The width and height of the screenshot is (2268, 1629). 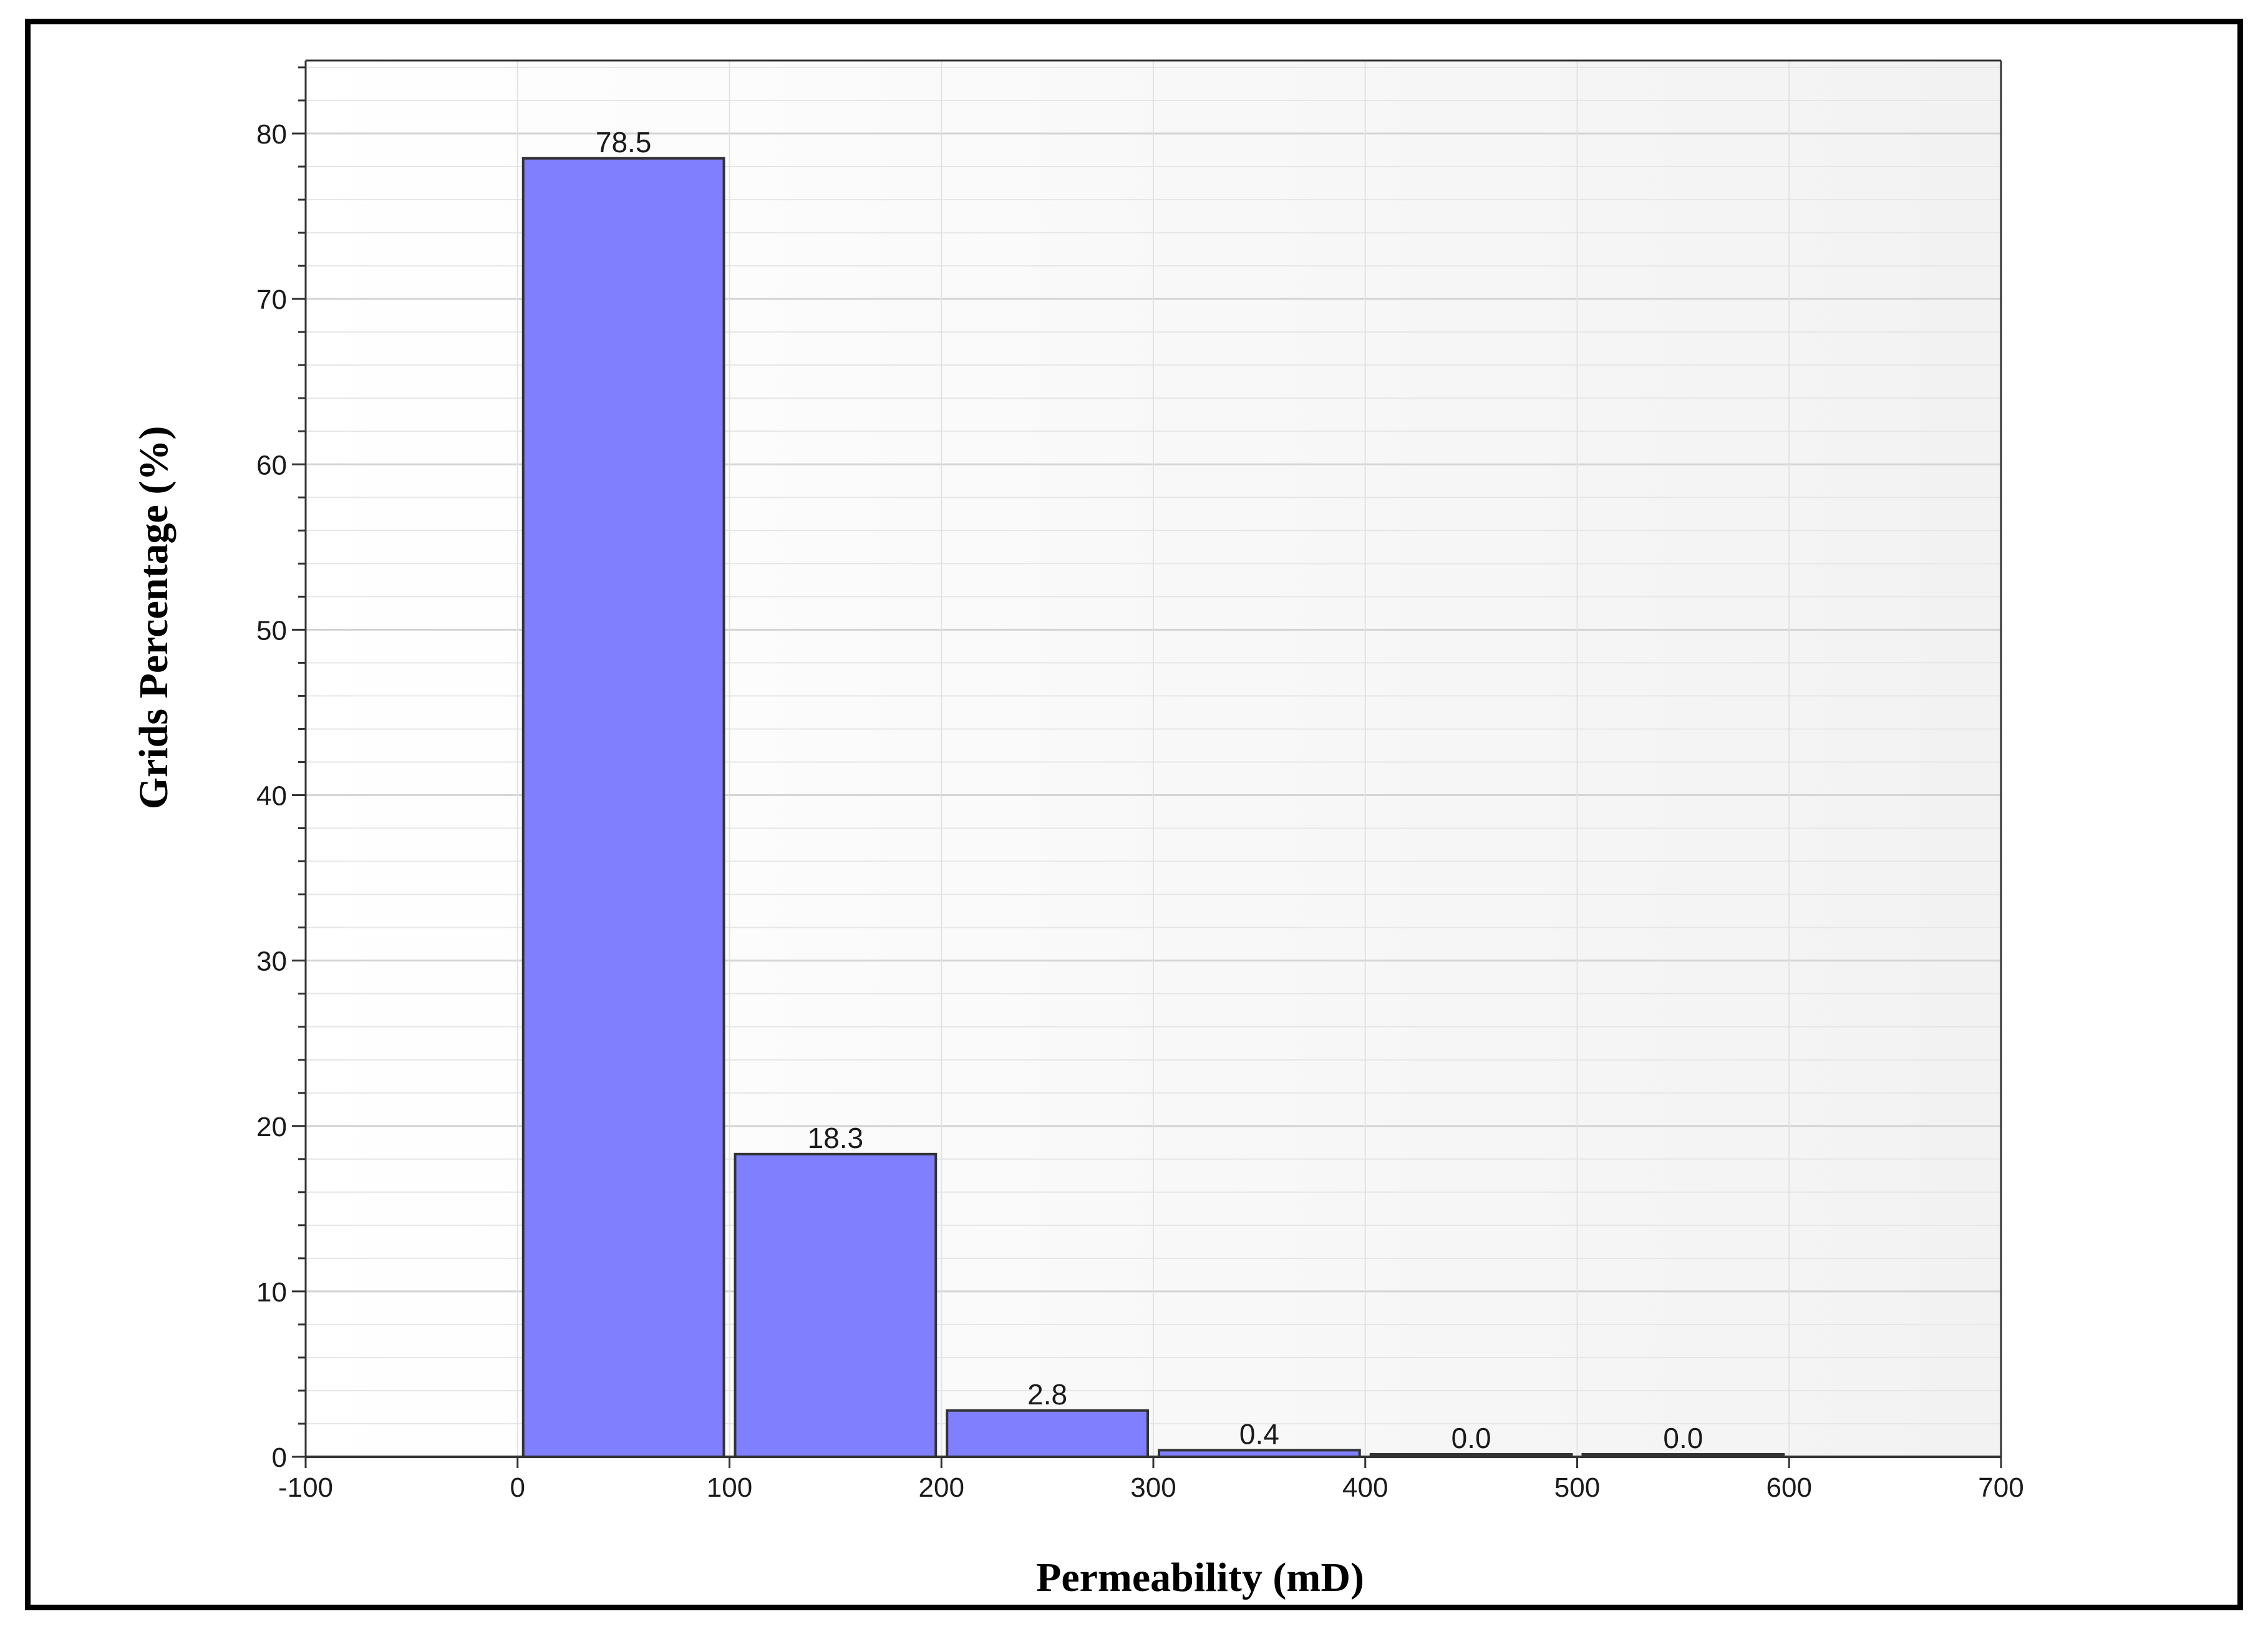 I want to click on x-tick-label: 700, so click(x=2000, y=1487).